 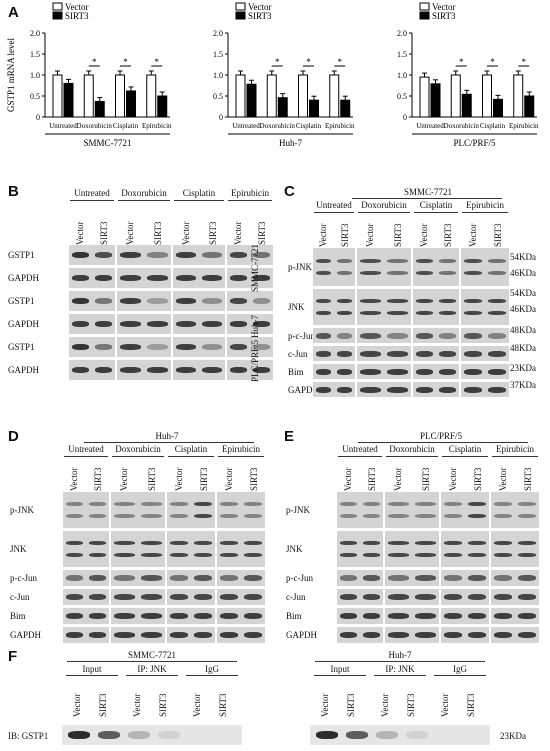 What do you see at coordinates (402, 54) in the screenshot?
I see `y-tick-label: 1.5` at bounding box center [402, 54].